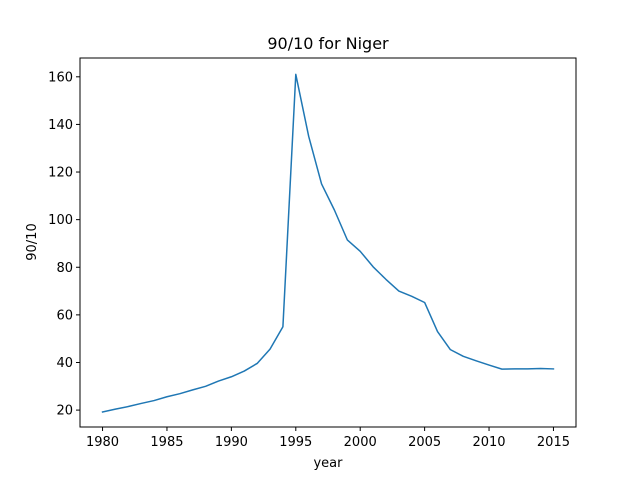  I want to click on y-tick-label: 160, so click(60, 77).